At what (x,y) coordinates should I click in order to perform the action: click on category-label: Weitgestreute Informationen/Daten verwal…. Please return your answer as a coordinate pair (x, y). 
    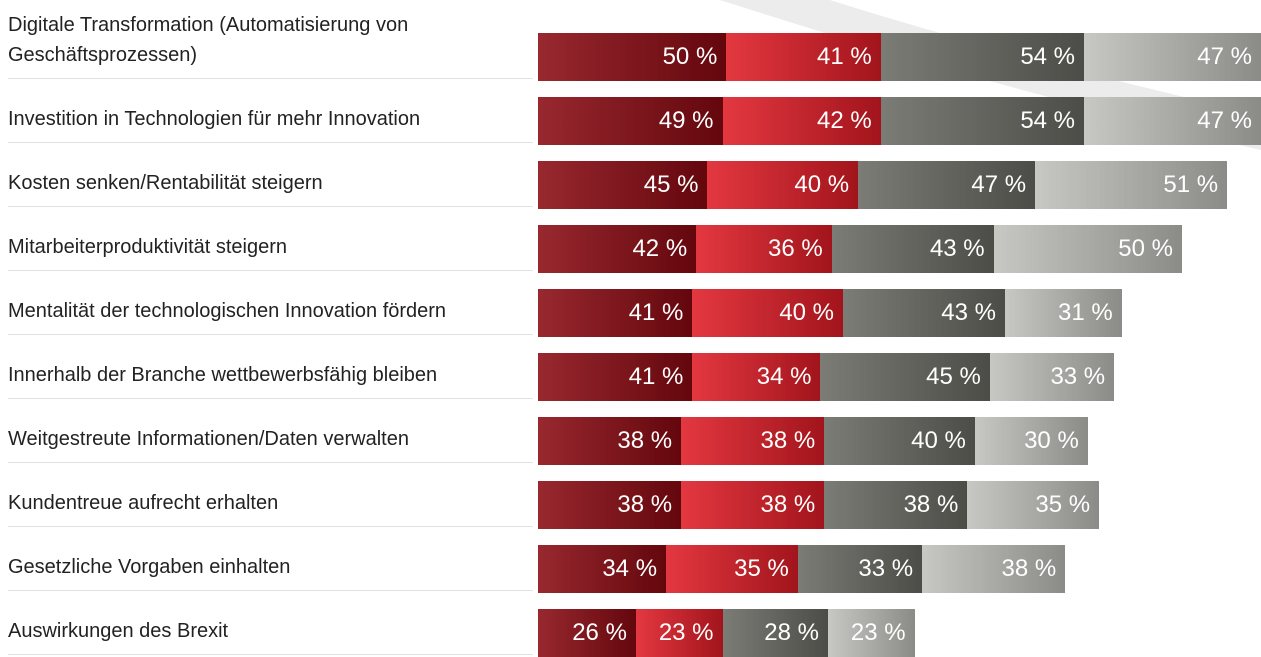
    Looking at the image, I should click on (270, 421).